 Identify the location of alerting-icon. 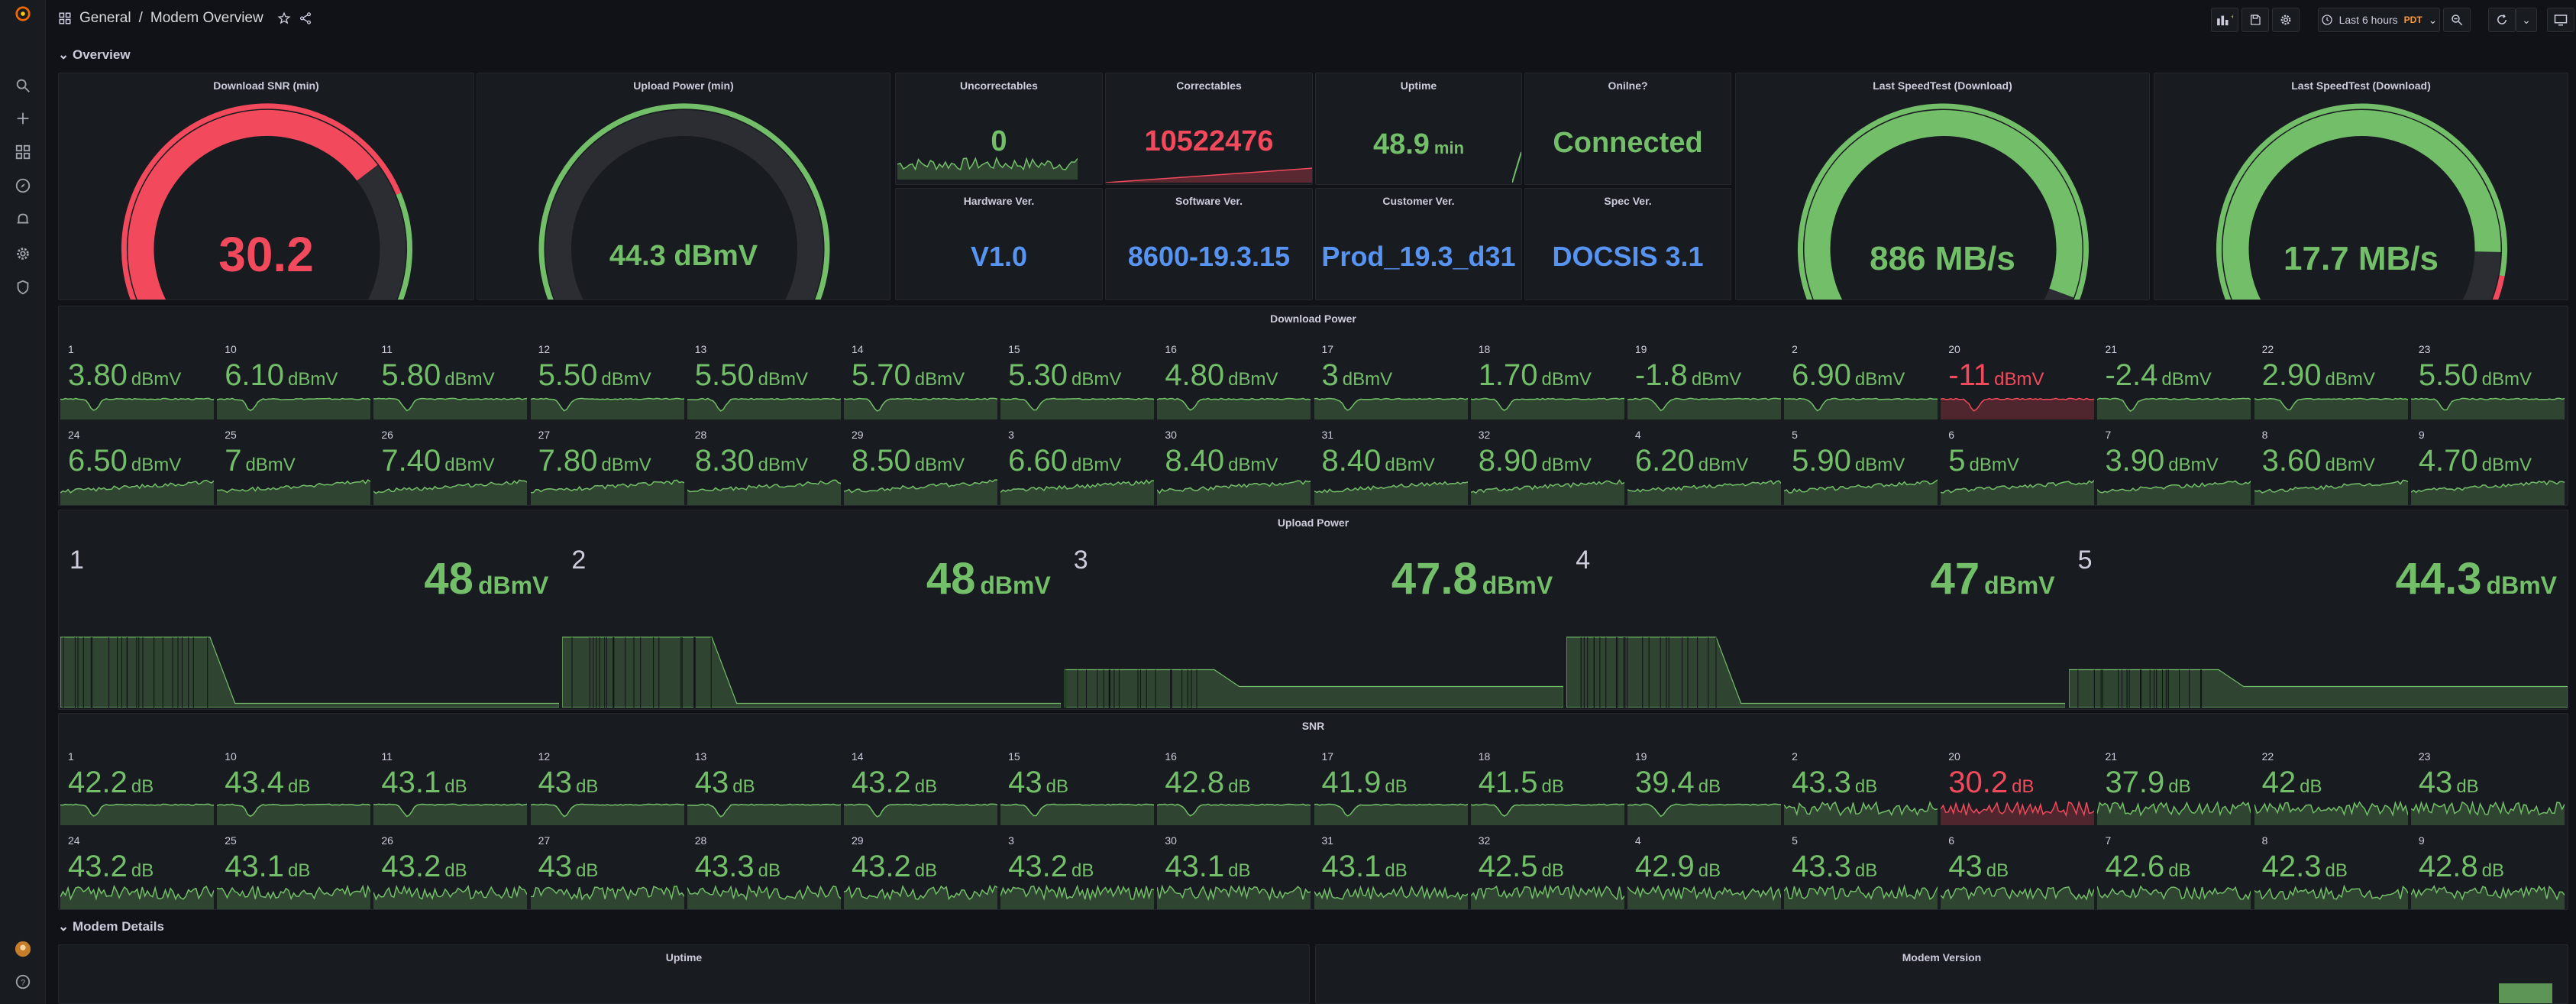
(23, 219).